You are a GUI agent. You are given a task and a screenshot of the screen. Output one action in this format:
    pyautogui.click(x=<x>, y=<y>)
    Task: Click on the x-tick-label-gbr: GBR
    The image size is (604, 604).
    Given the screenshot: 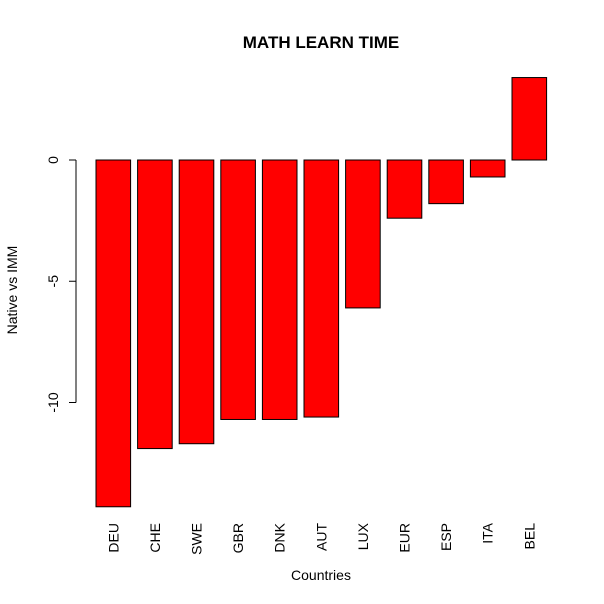 What is the action you would take?
    pyautogui.click(x=238, y=538)
    